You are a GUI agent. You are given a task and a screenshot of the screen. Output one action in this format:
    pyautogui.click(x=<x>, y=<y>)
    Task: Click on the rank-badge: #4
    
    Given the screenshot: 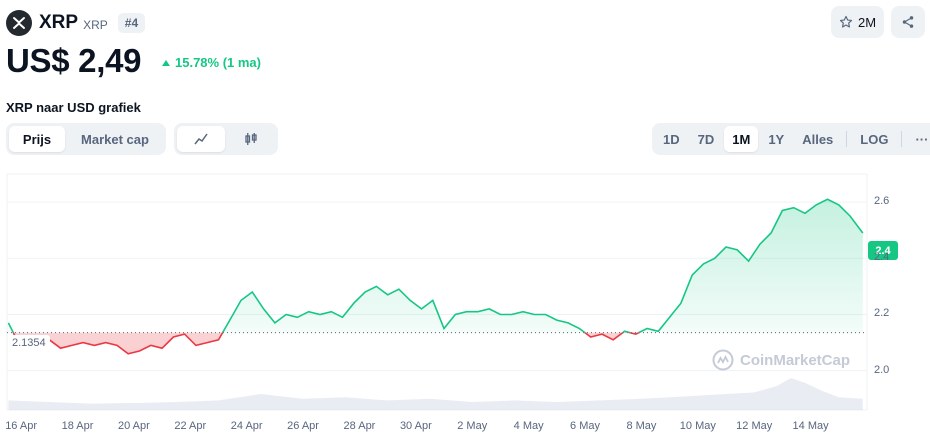 What is the action you would take?
    pyautogui.click(x=131, y=23)
    